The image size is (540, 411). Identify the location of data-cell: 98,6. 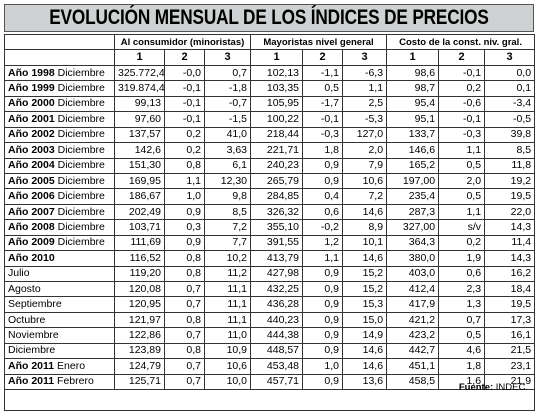
(413, 73).